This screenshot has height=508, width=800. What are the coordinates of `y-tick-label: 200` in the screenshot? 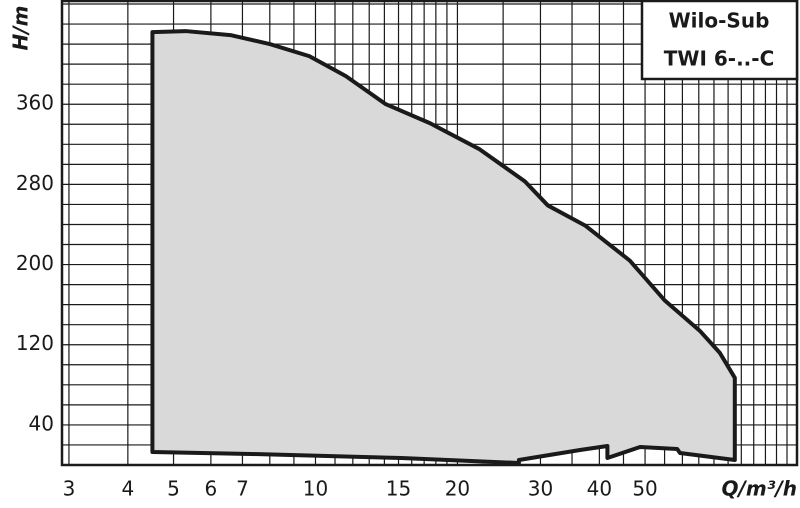 It's located at (35, 263).